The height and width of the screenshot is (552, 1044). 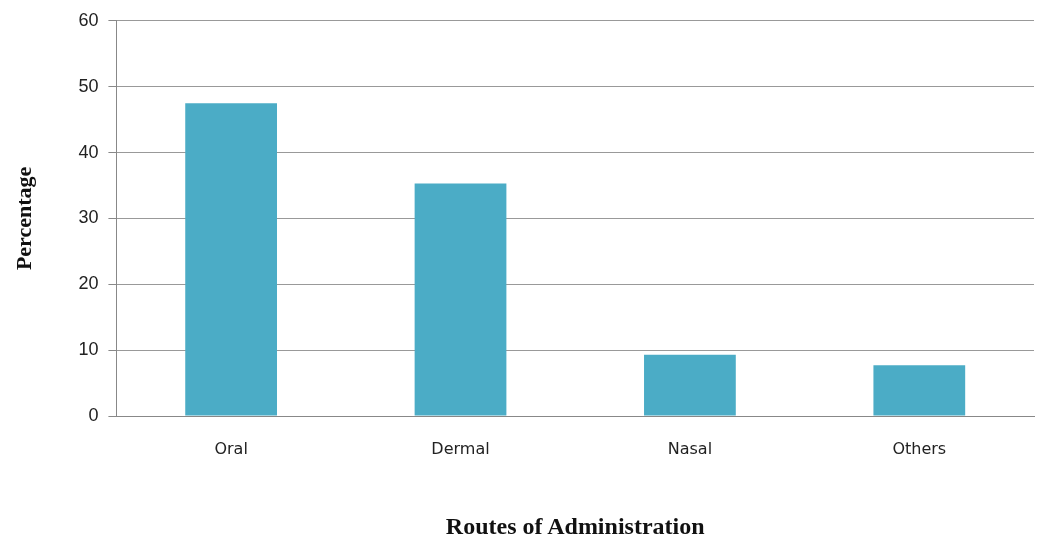 What do you see at coordinates (690, 448) in the screenshot?
I see `x-tick-label: Nasal` at bounding box center [690, 448].